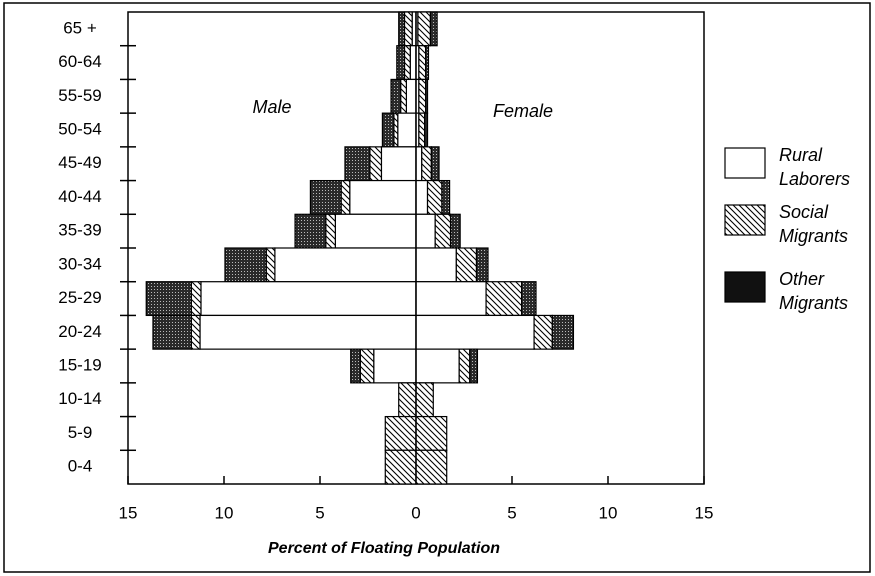 Image resolution: width=875 pixels, height=576 pixels. Describe the element at coordinates (79, 95) in the screenshot. I see `y-tick-label: 55-59` at that location.